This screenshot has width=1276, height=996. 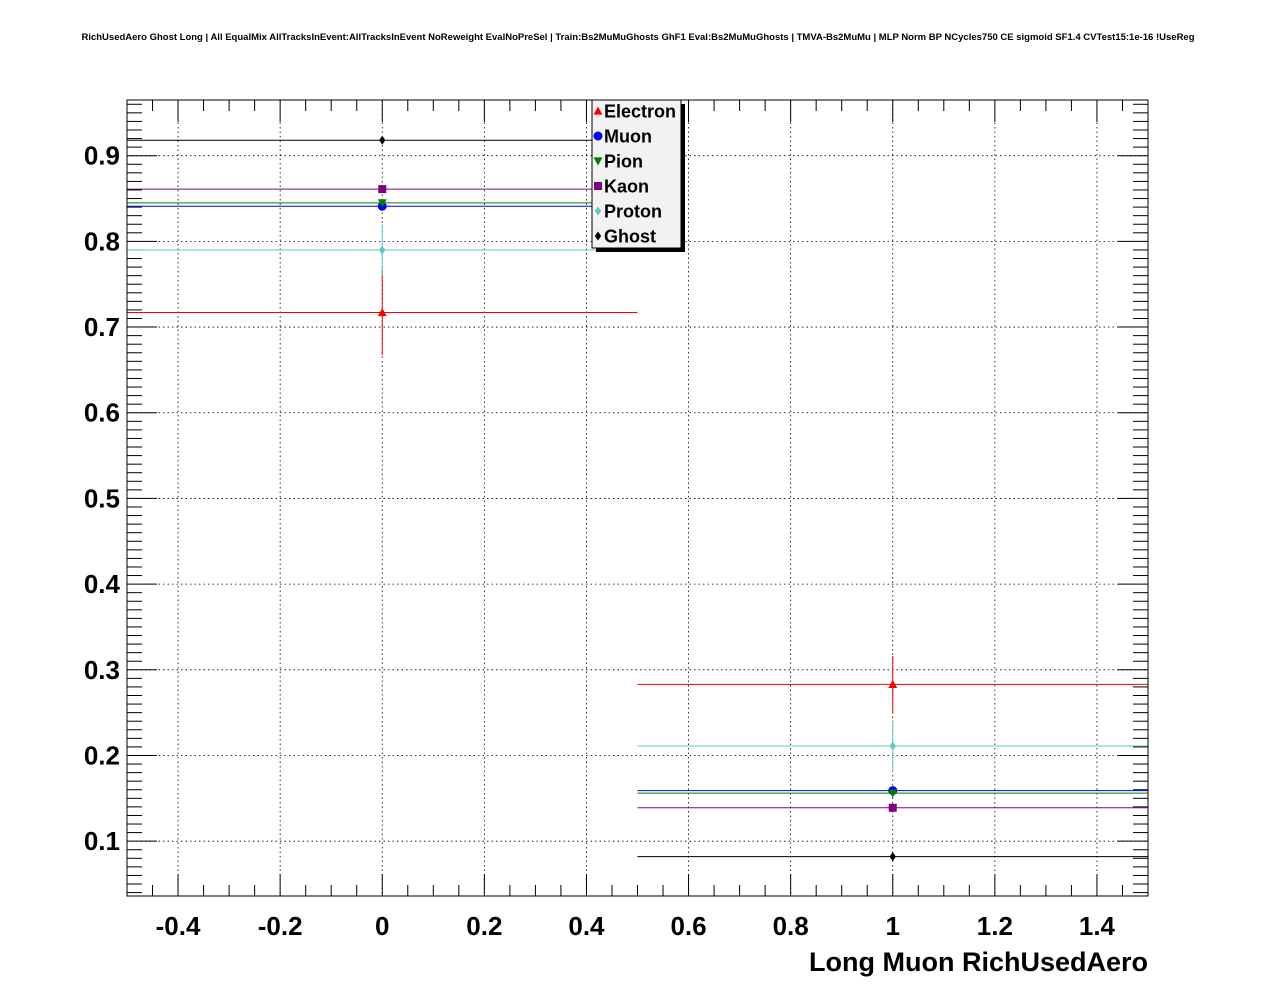 What do you see at coordinates (640, 112) in the screenshot?
I see `legend-entry: Electron` at bounding box center [640, 112].